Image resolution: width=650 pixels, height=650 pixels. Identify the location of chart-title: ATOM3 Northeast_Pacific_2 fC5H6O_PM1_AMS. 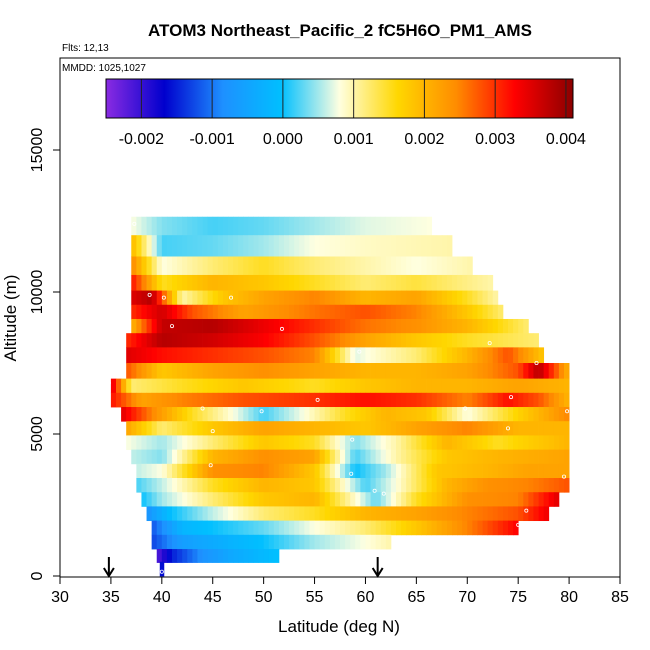
(340, 30).